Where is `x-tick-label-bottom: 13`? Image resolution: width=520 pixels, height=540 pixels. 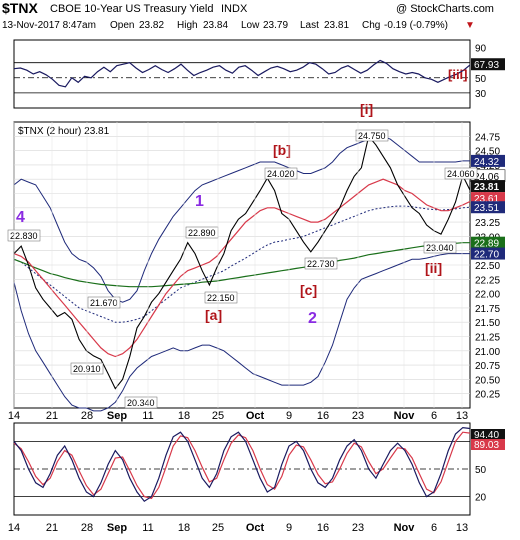 x-tick-label-bottom: 13 is located at coordinates (462, 528).